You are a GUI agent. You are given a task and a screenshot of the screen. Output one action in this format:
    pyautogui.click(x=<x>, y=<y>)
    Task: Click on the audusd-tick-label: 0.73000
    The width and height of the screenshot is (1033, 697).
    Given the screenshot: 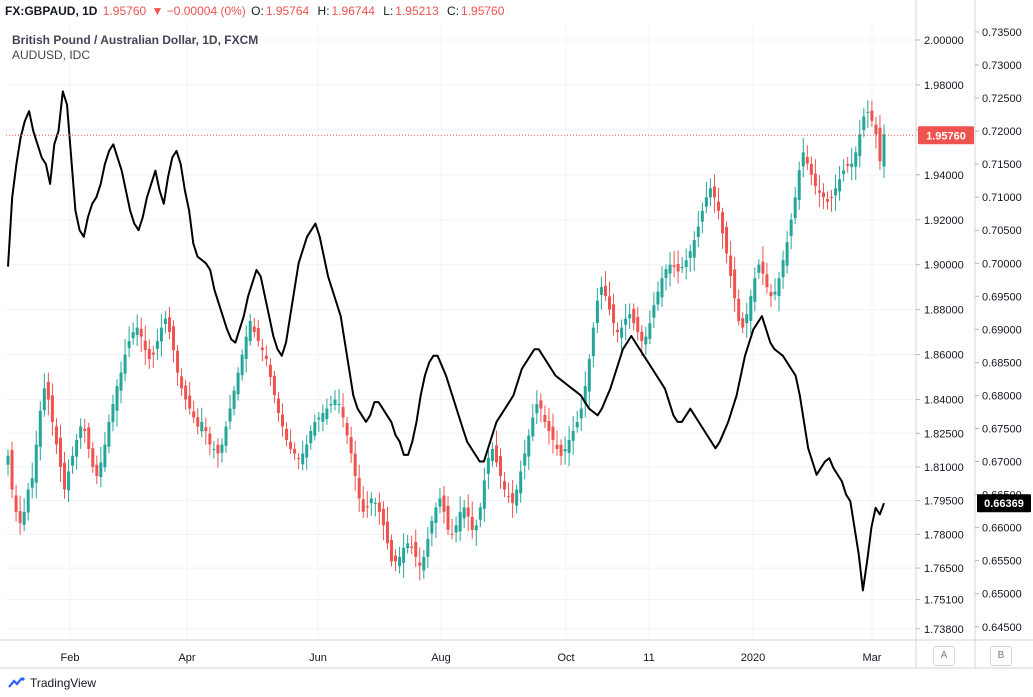 What is the action you would take?
    pyautogui.click(x=1002, y=66)
    